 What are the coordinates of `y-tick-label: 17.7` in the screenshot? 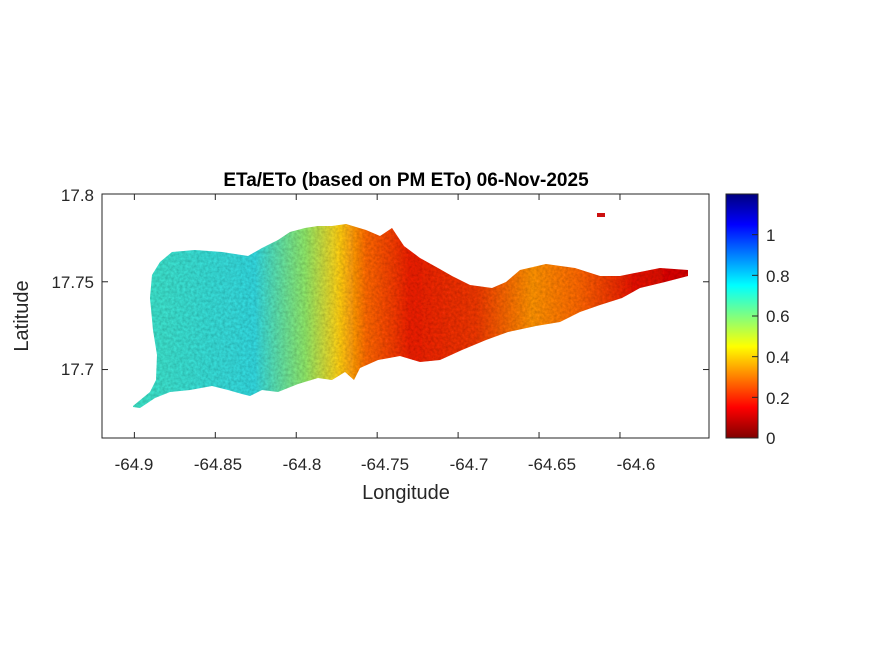 It's located at (77, 369).